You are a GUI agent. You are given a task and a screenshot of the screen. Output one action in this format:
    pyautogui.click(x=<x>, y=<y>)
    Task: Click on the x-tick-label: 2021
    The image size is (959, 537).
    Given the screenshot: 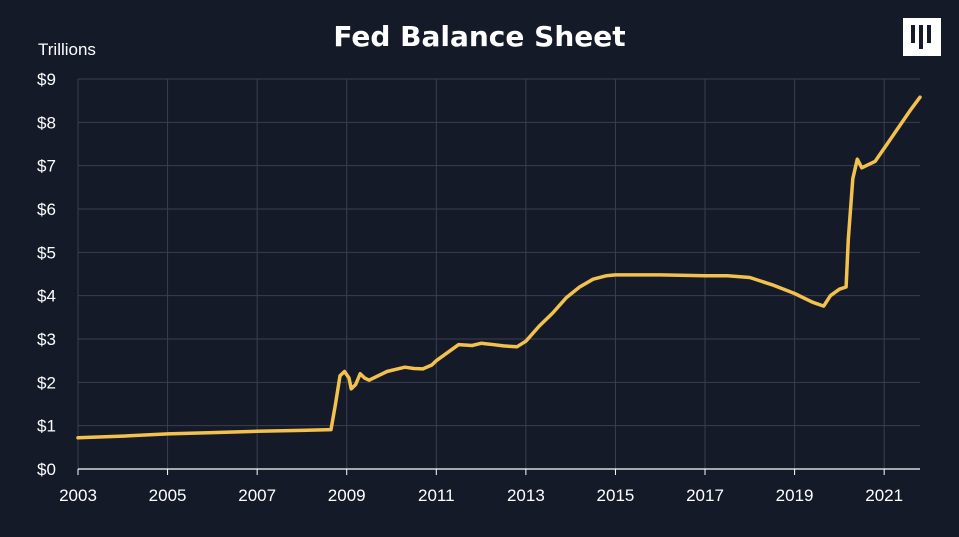 What is the action you would take?
    pyautogui.click(x=884, y=495)
    